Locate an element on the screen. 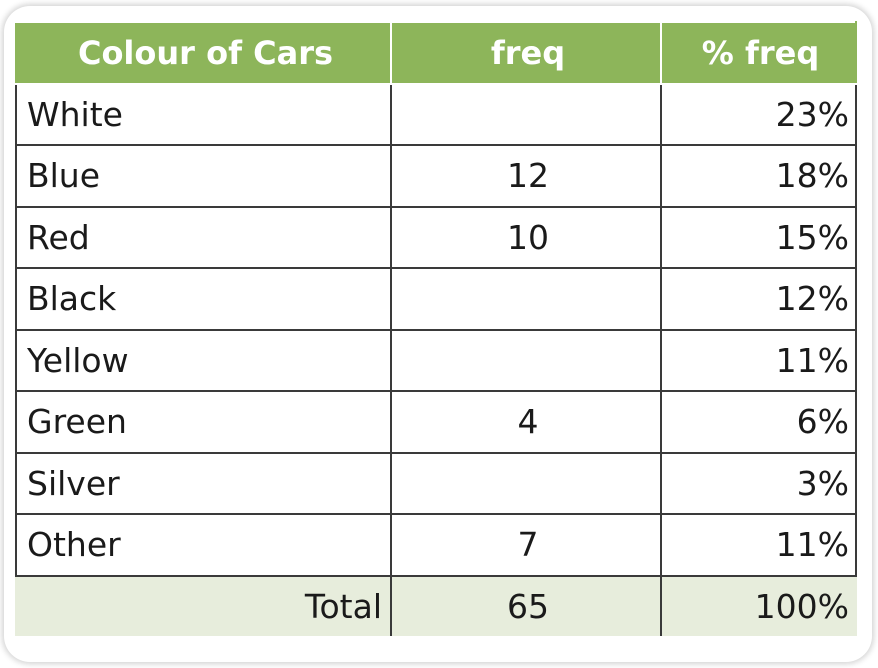  cell-colour: Silver is located at coordinates (203, 483).